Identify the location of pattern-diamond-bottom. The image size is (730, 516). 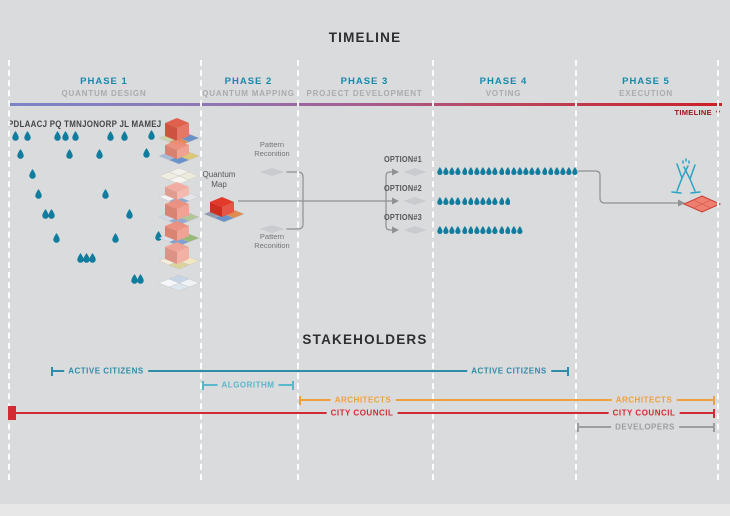
(272, 229).